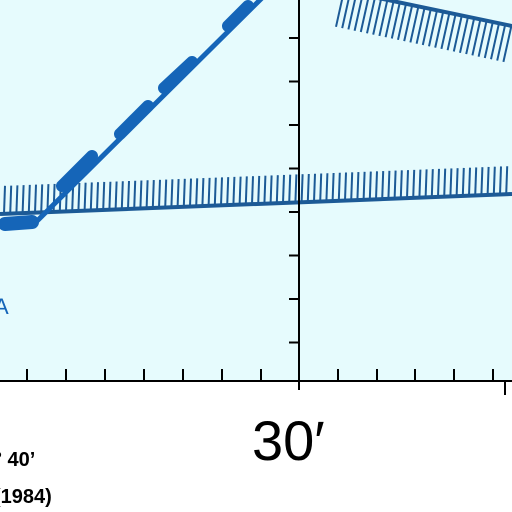  I want to click on boundary-line, so click(445, 14).